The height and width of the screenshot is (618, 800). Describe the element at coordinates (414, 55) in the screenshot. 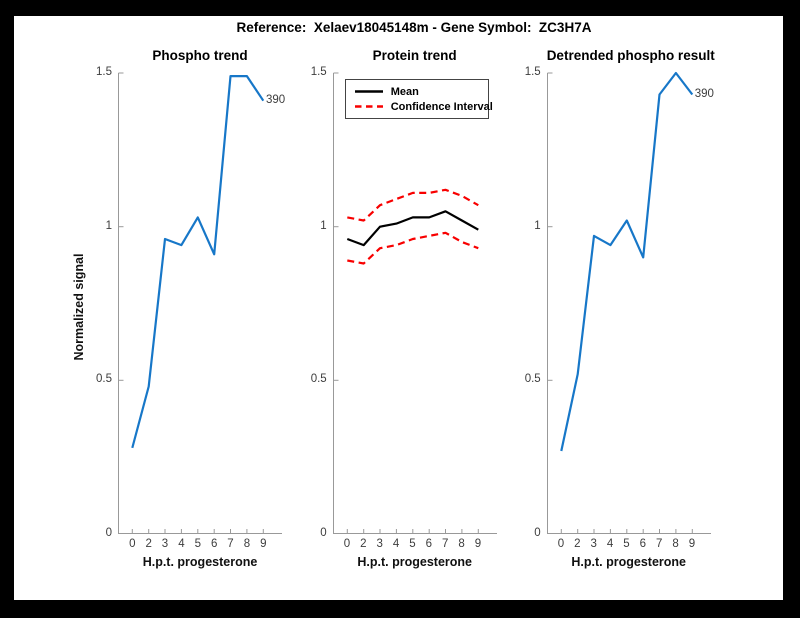

I see `subplot-title: Protein trend` at that location.